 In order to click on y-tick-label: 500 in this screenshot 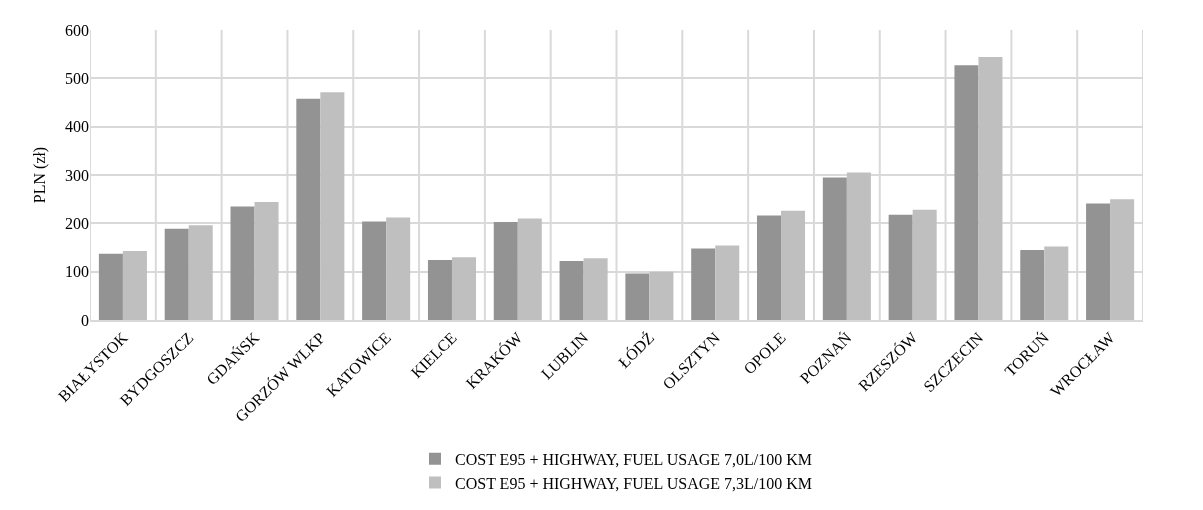, I will do `click(77, 78)`.